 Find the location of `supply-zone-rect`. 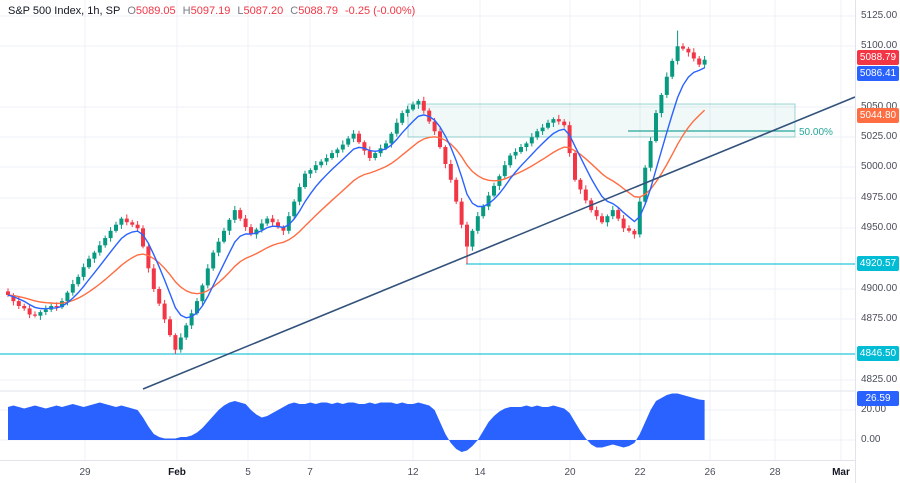

supply-zone-rect is located at coordinates (601, 120).